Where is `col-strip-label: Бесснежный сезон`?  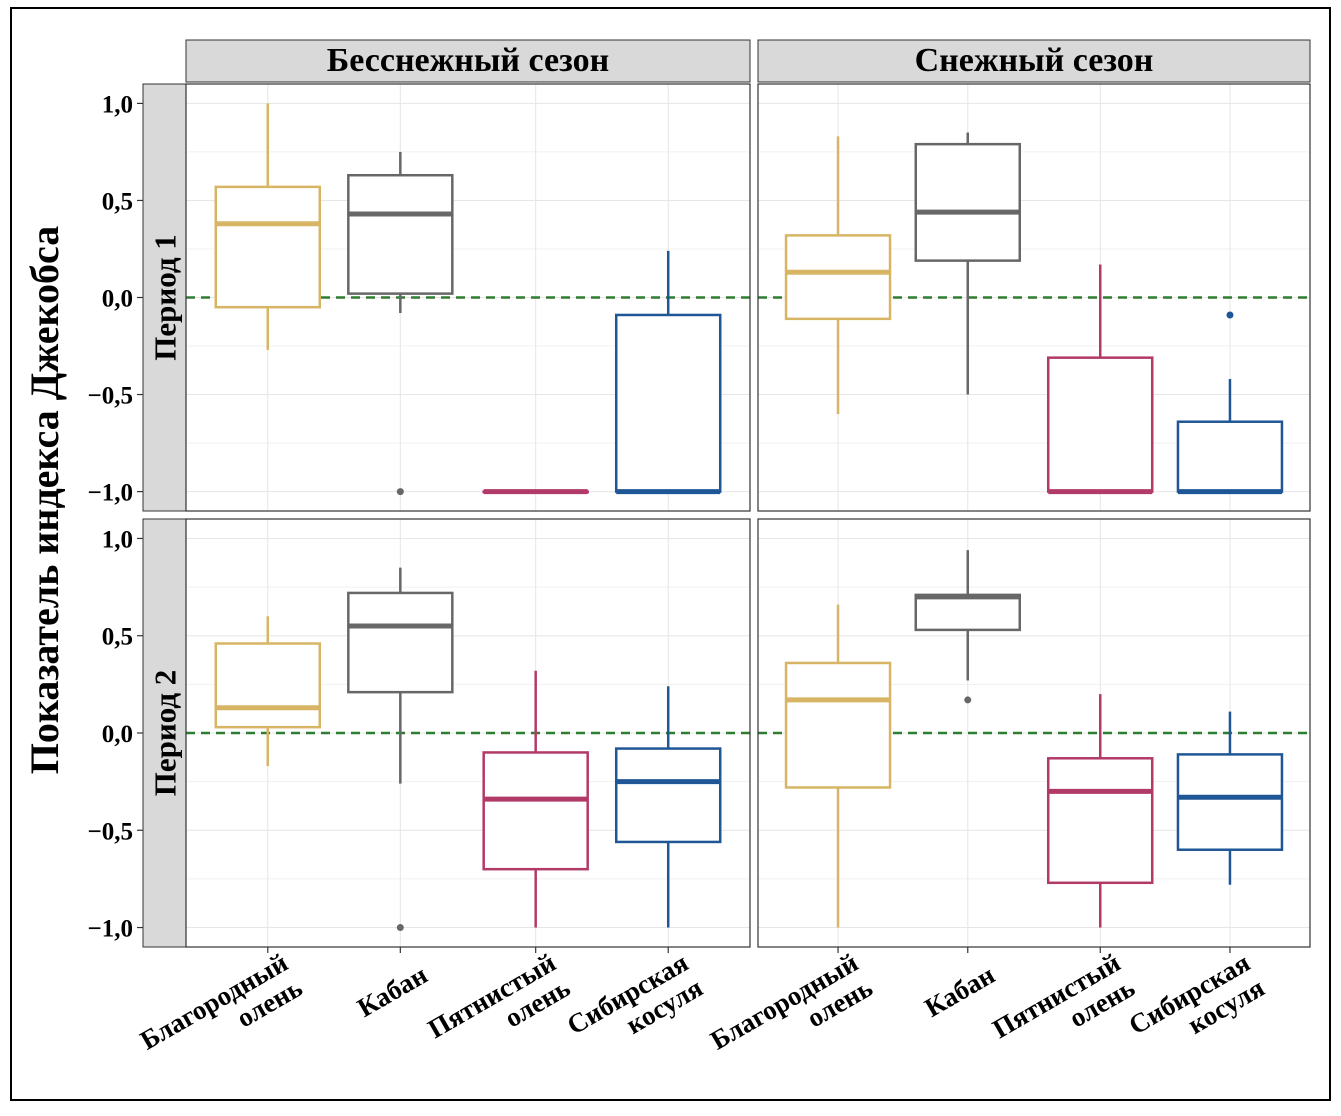
col-strip-label: Бесснежный сезон is located at coordinates (468, 60).